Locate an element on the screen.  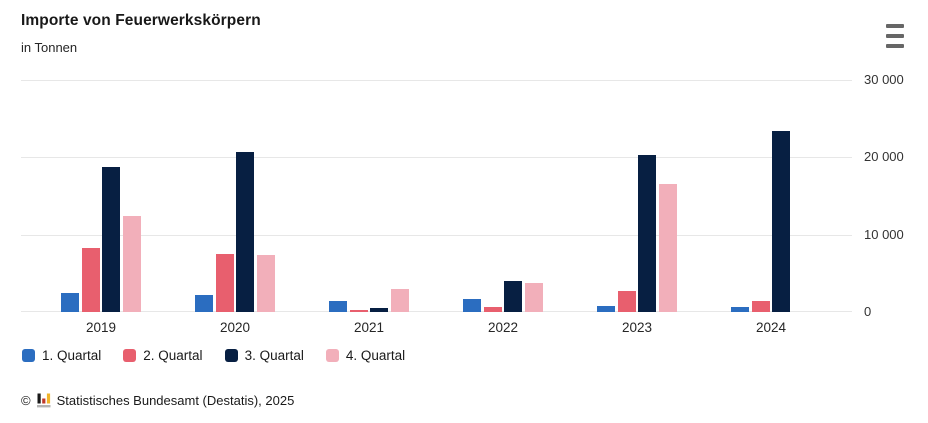
legend-item-q1: 1. Quartal is located at coordinates (61, 355).